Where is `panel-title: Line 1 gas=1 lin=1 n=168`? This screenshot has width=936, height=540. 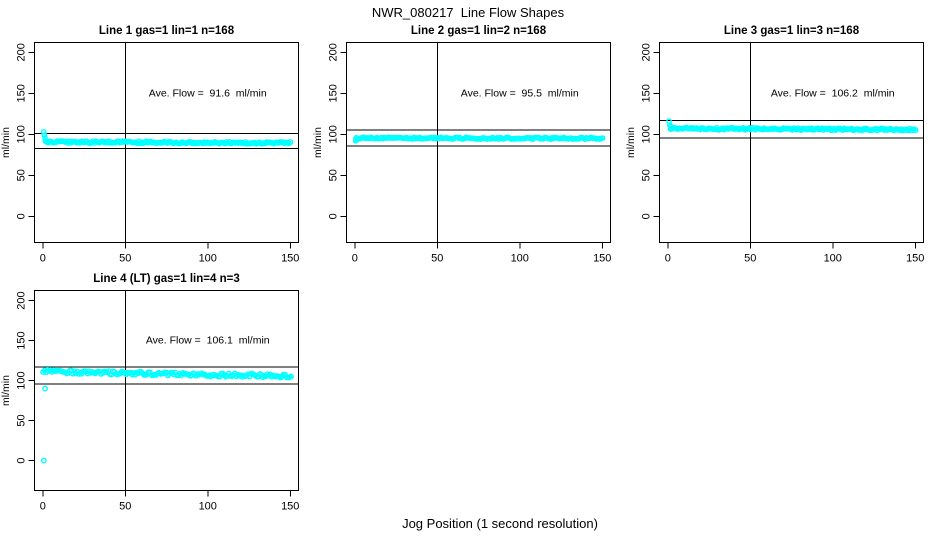 panel-title: Line 1 gas=1 lin=1 n=168 is located at coordinates (167, 31).